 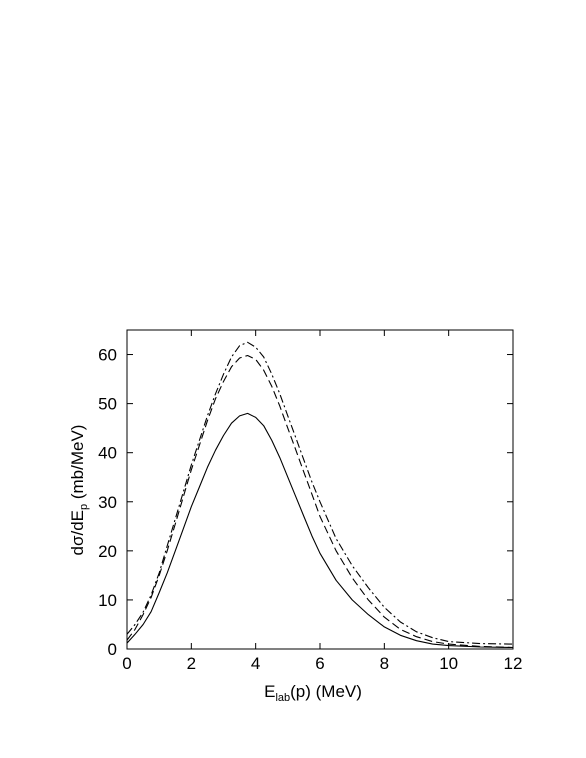 I want to click on x-tick-label: 10, so click(x=448, y=663).